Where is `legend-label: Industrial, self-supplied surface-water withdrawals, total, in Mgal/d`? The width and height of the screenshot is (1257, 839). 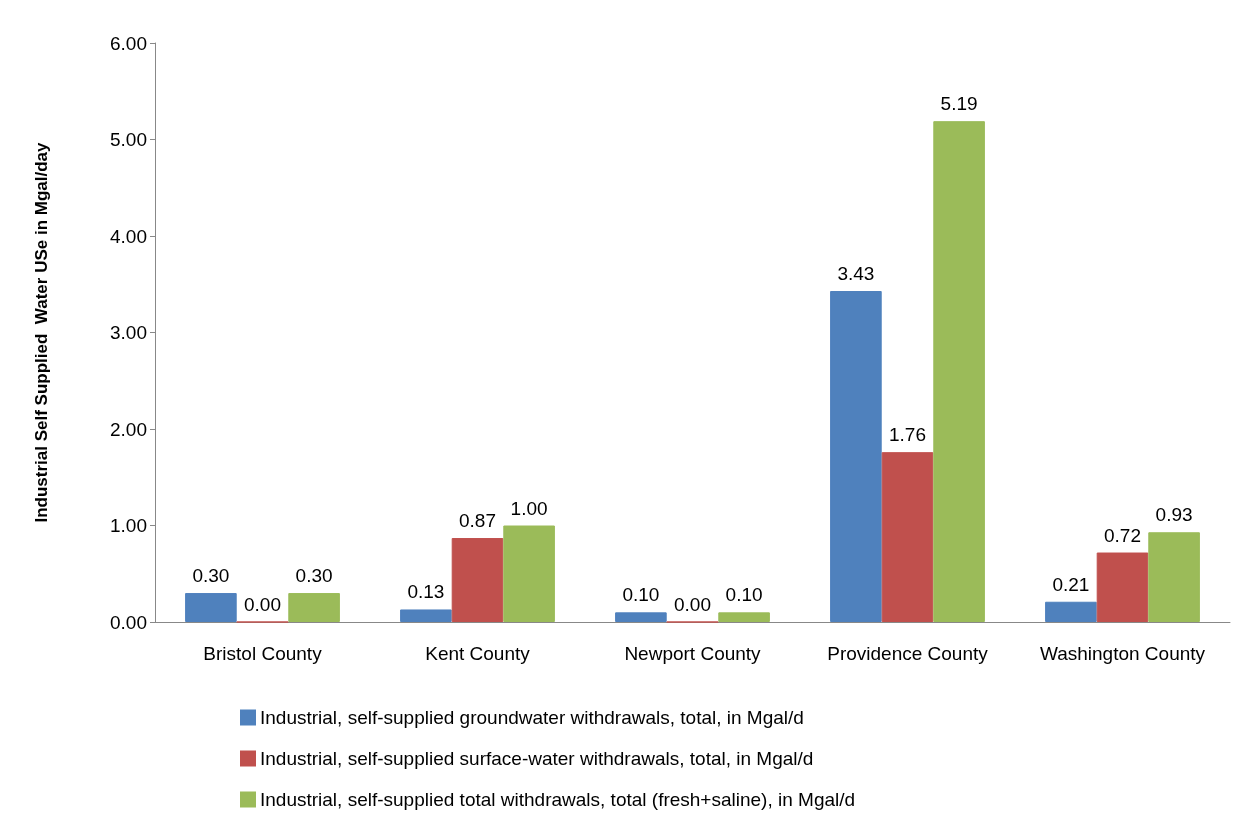 legend-label: Industrial, self-supplied surface-water withdrawals, total, in Mgal/d is located at coordinates (537, 758).